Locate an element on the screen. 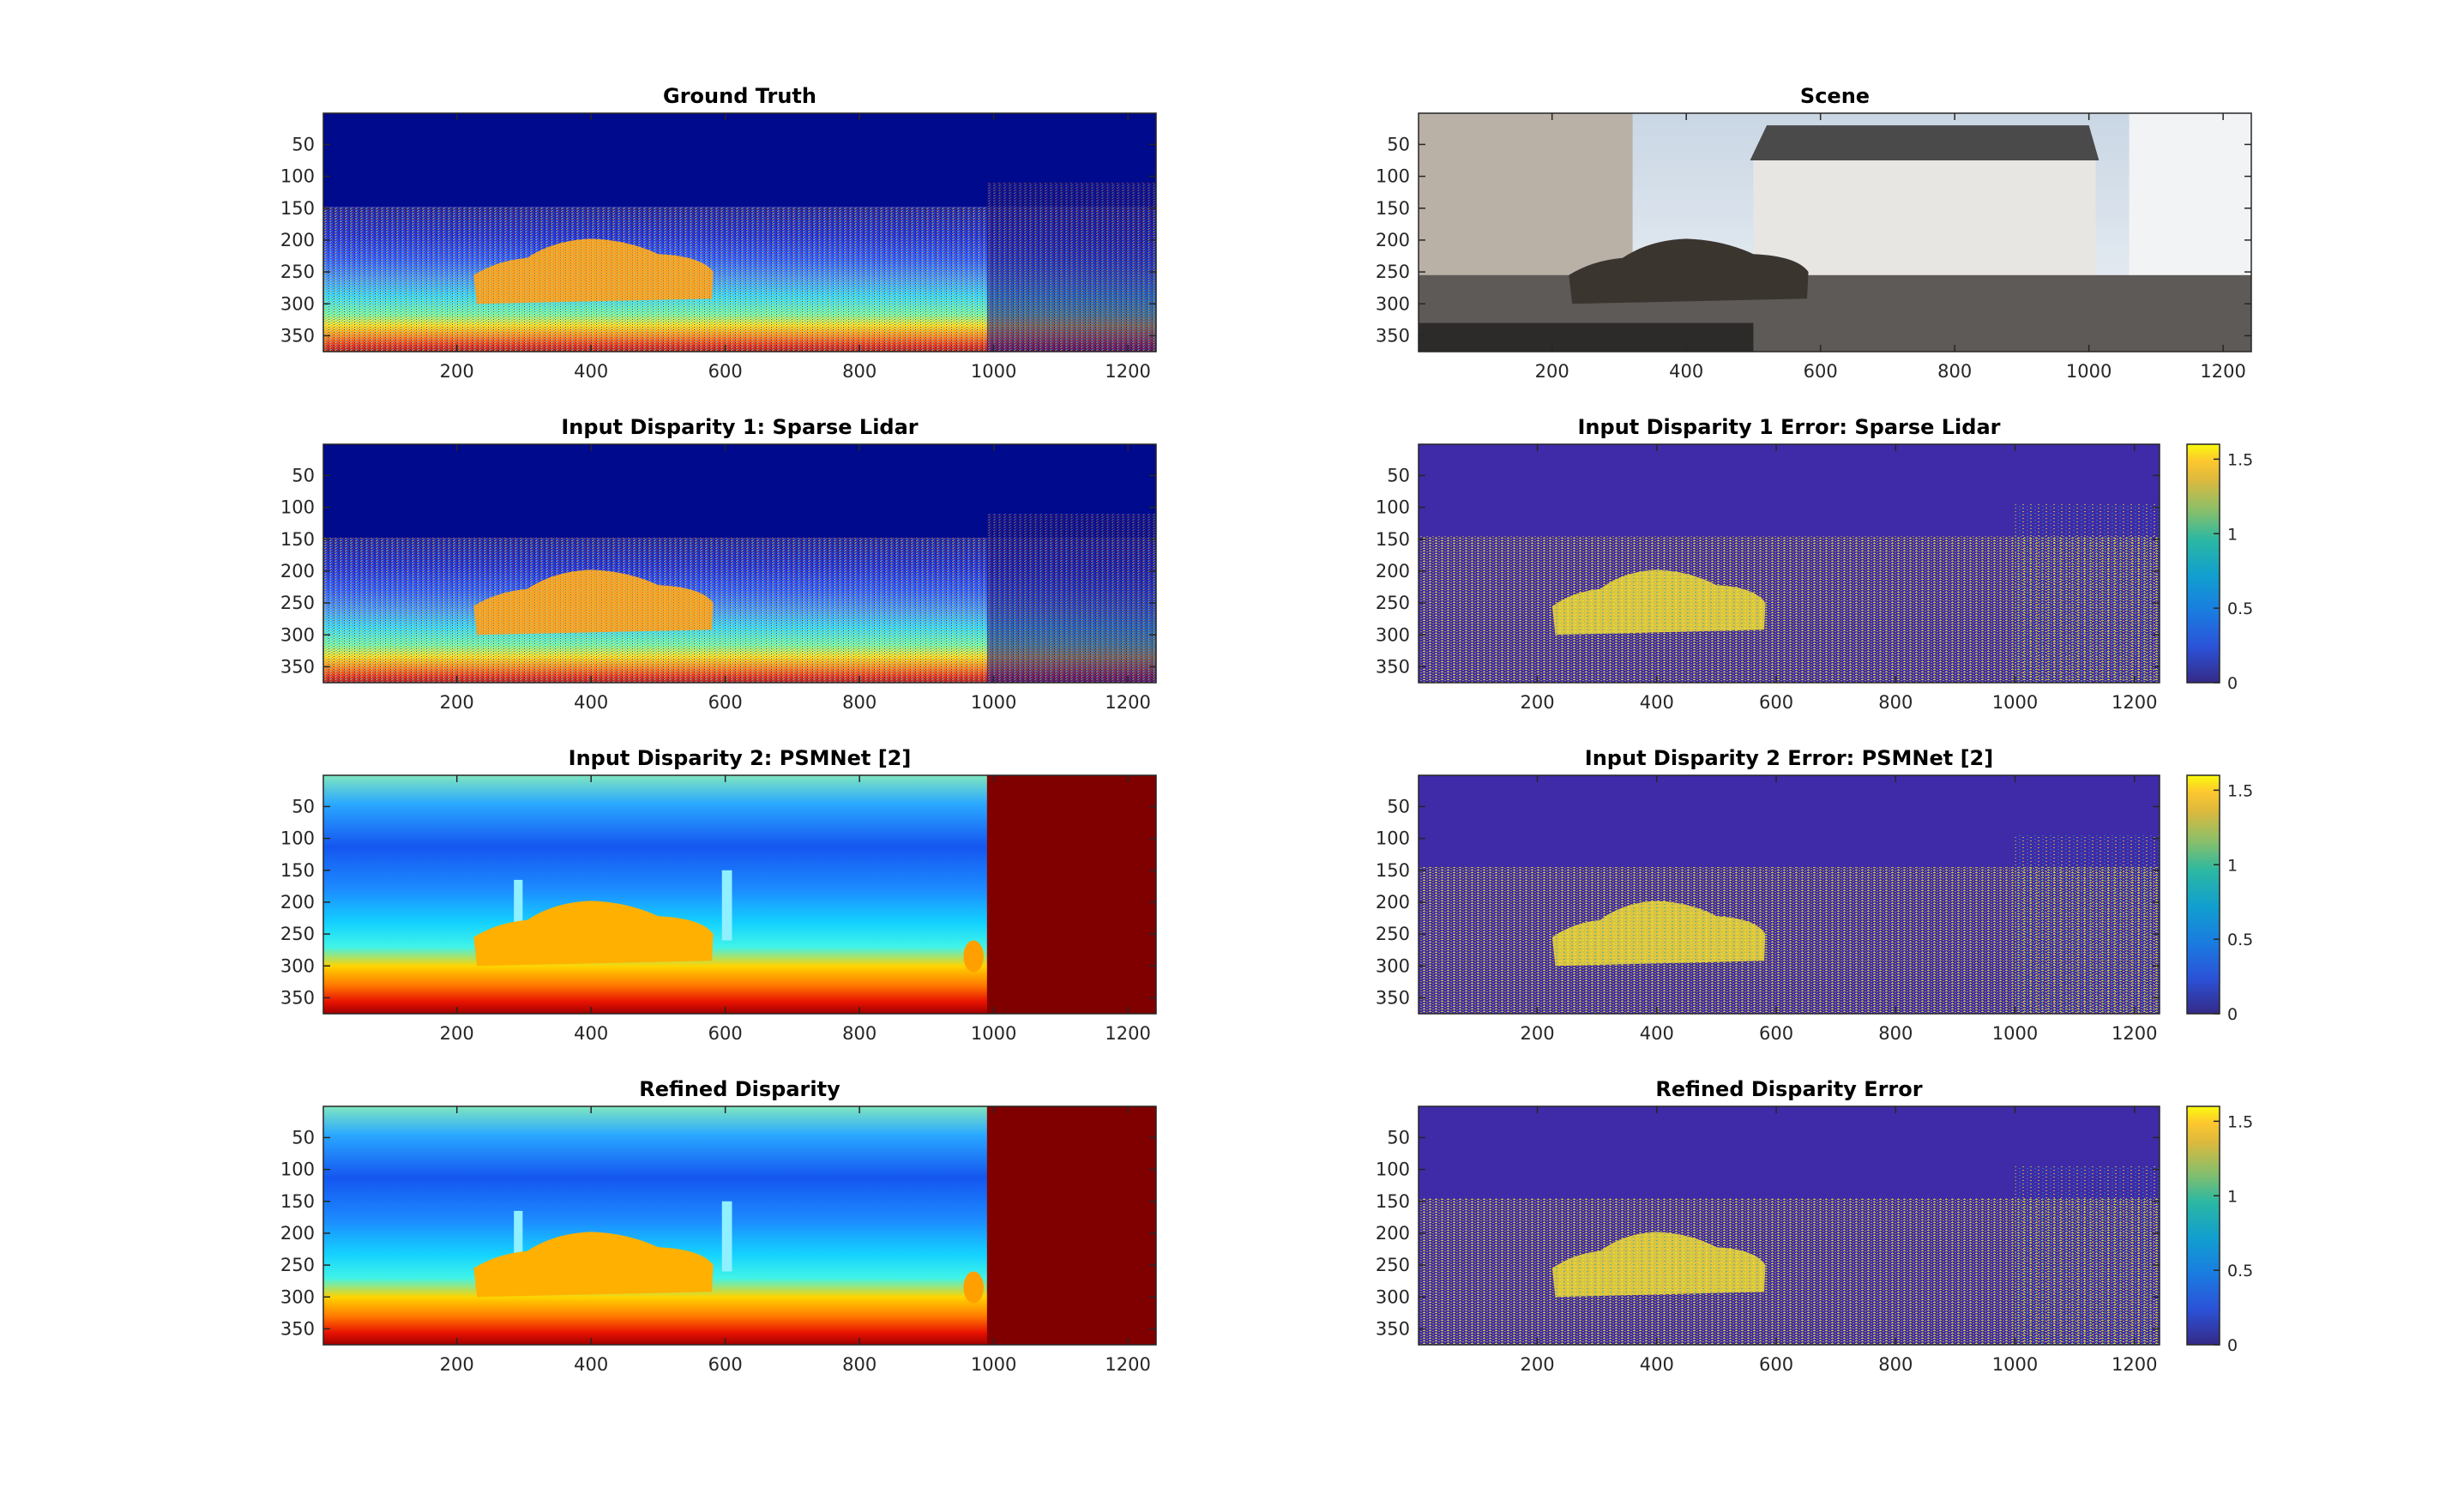 The width and height of the screenshot is (2464, 1494). colorbar-tick-label: 1.5 is located at coordinates (2240, 1122).